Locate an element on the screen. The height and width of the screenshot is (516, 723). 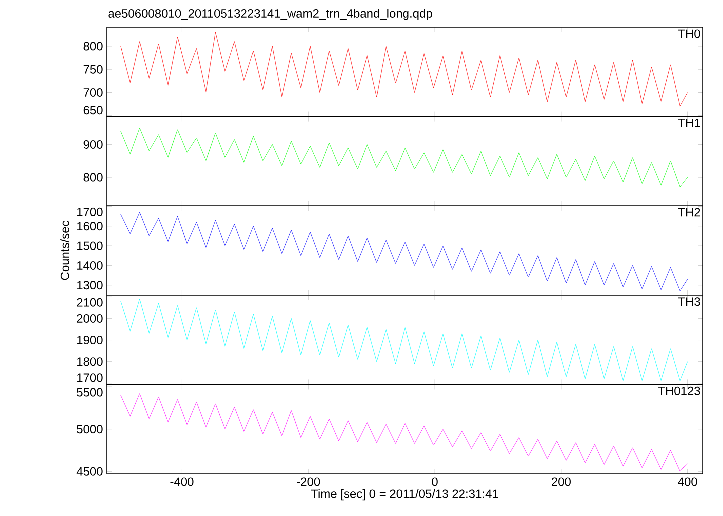
y-tick-label: 1600 is located at coordinates (90, 226).